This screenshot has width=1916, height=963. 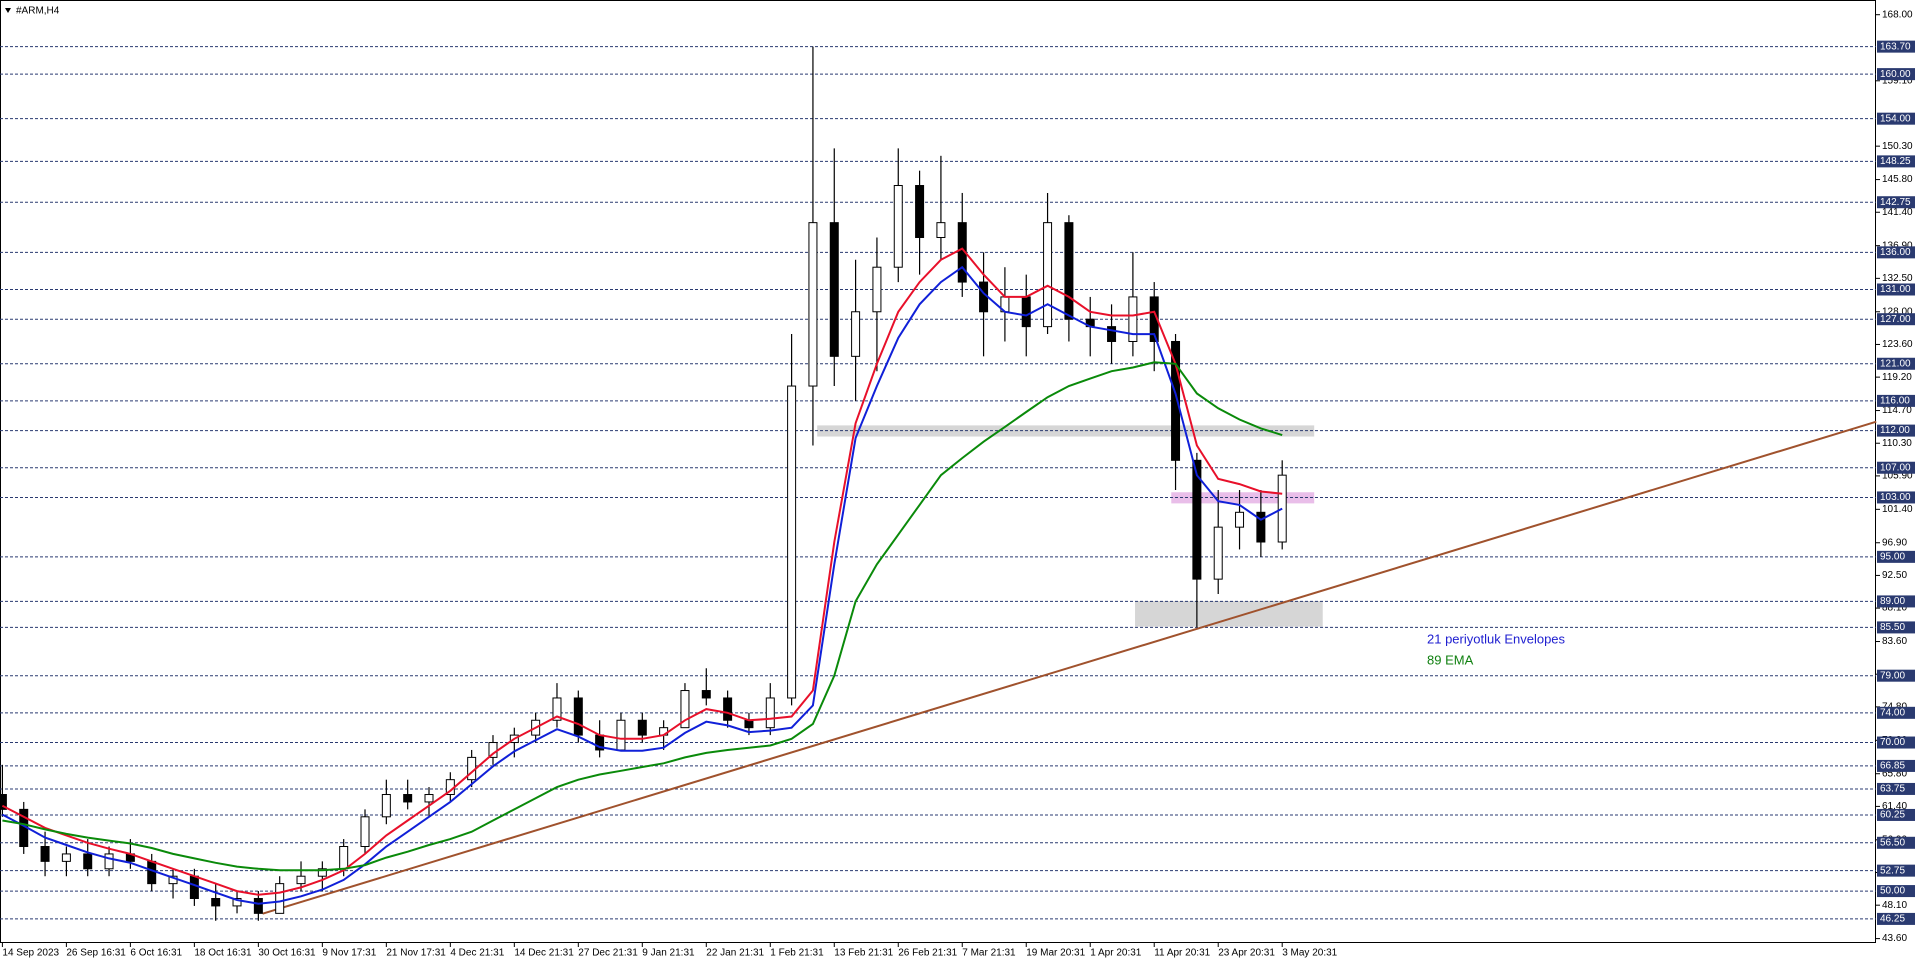 I want to click on y-tick-label: 145.80, so click(x=1897, y=179).